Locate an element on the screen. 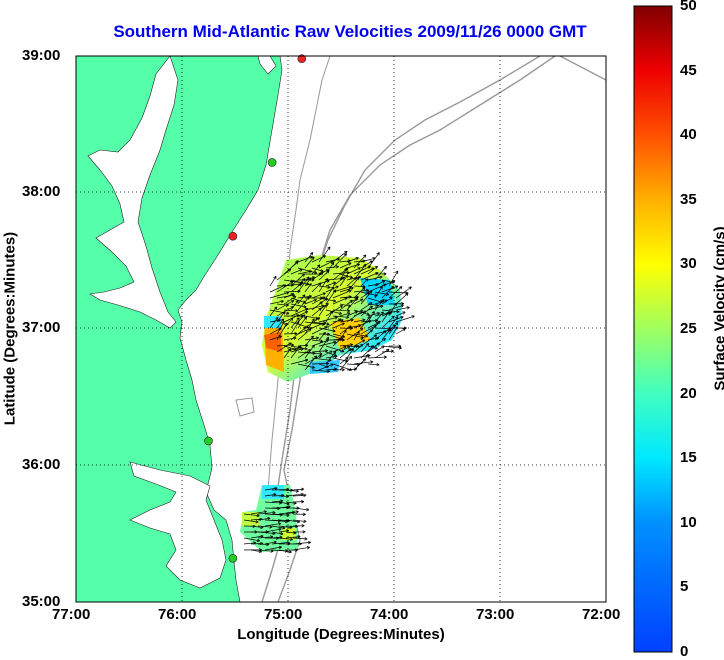 The height and width of the screenshot is (660, 724). colorbar-tick-label: 5 is located at coordinates (684, 586).